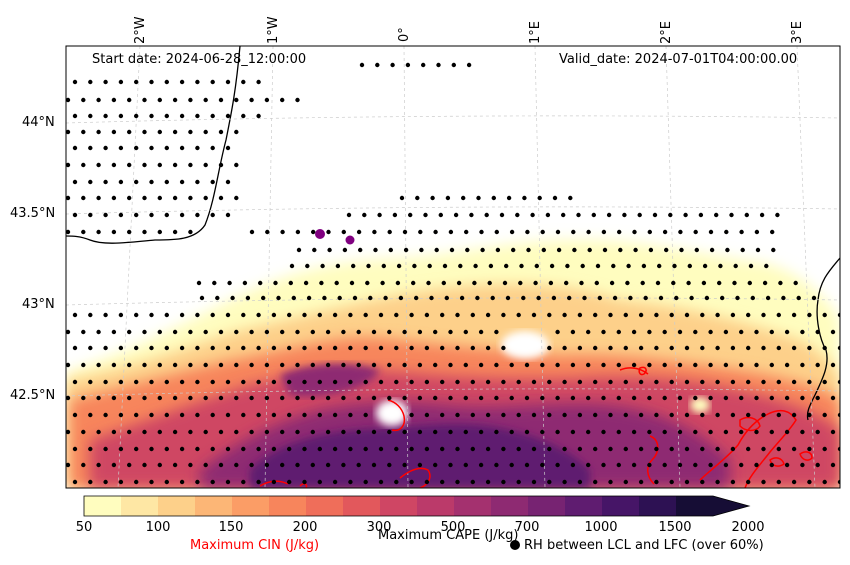  I want to click on lat-label-43n: 43°N, so click(38, 304).